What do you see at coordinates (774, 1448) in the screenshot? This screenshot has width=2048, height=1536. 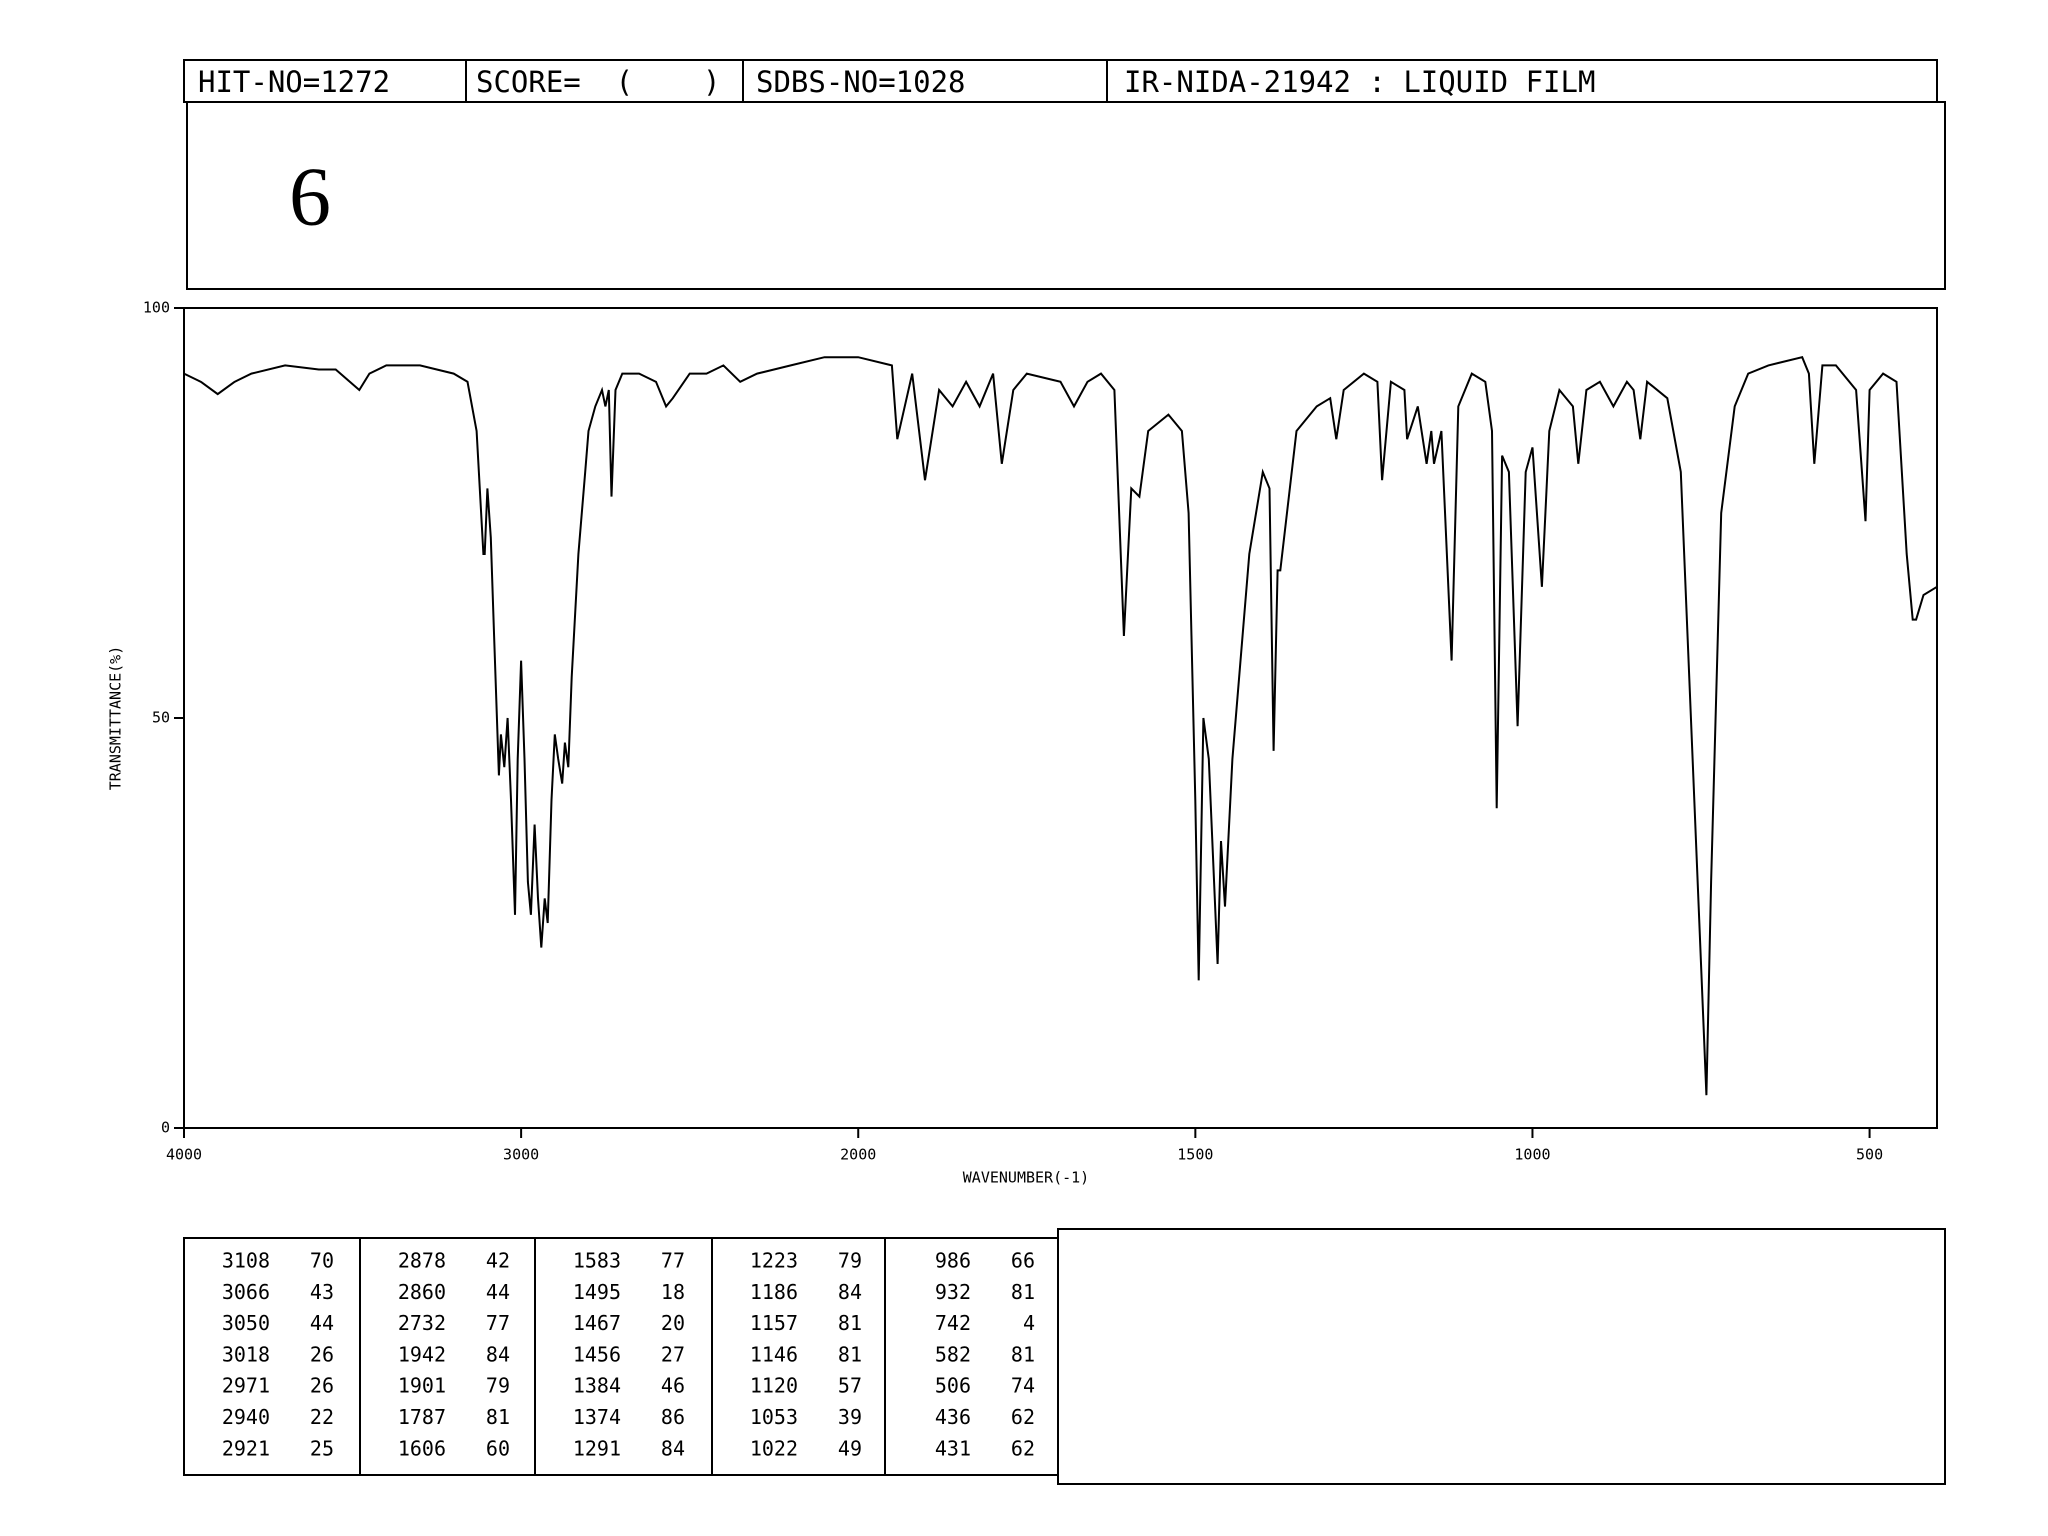 I see `peak-wavenumber: 1022` at bounding box center [774, 1448].